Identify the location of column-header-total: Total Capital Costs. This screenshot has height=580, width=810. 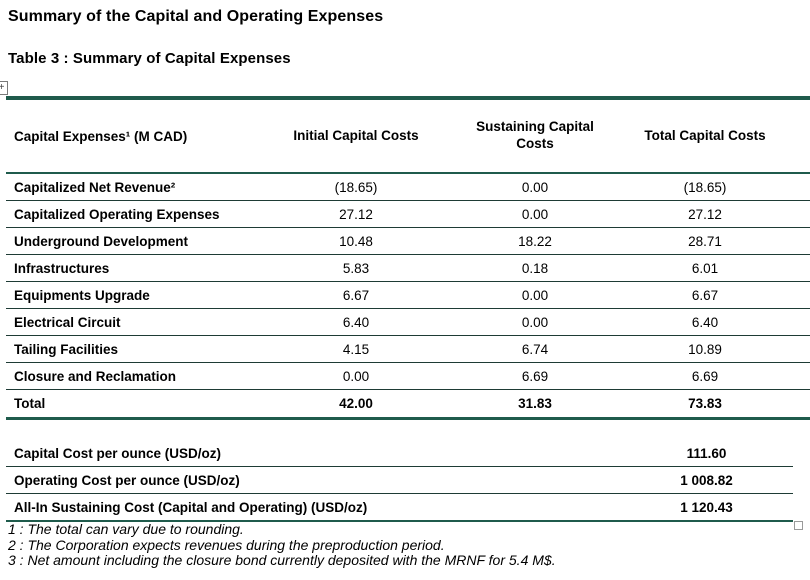
(705, 135).